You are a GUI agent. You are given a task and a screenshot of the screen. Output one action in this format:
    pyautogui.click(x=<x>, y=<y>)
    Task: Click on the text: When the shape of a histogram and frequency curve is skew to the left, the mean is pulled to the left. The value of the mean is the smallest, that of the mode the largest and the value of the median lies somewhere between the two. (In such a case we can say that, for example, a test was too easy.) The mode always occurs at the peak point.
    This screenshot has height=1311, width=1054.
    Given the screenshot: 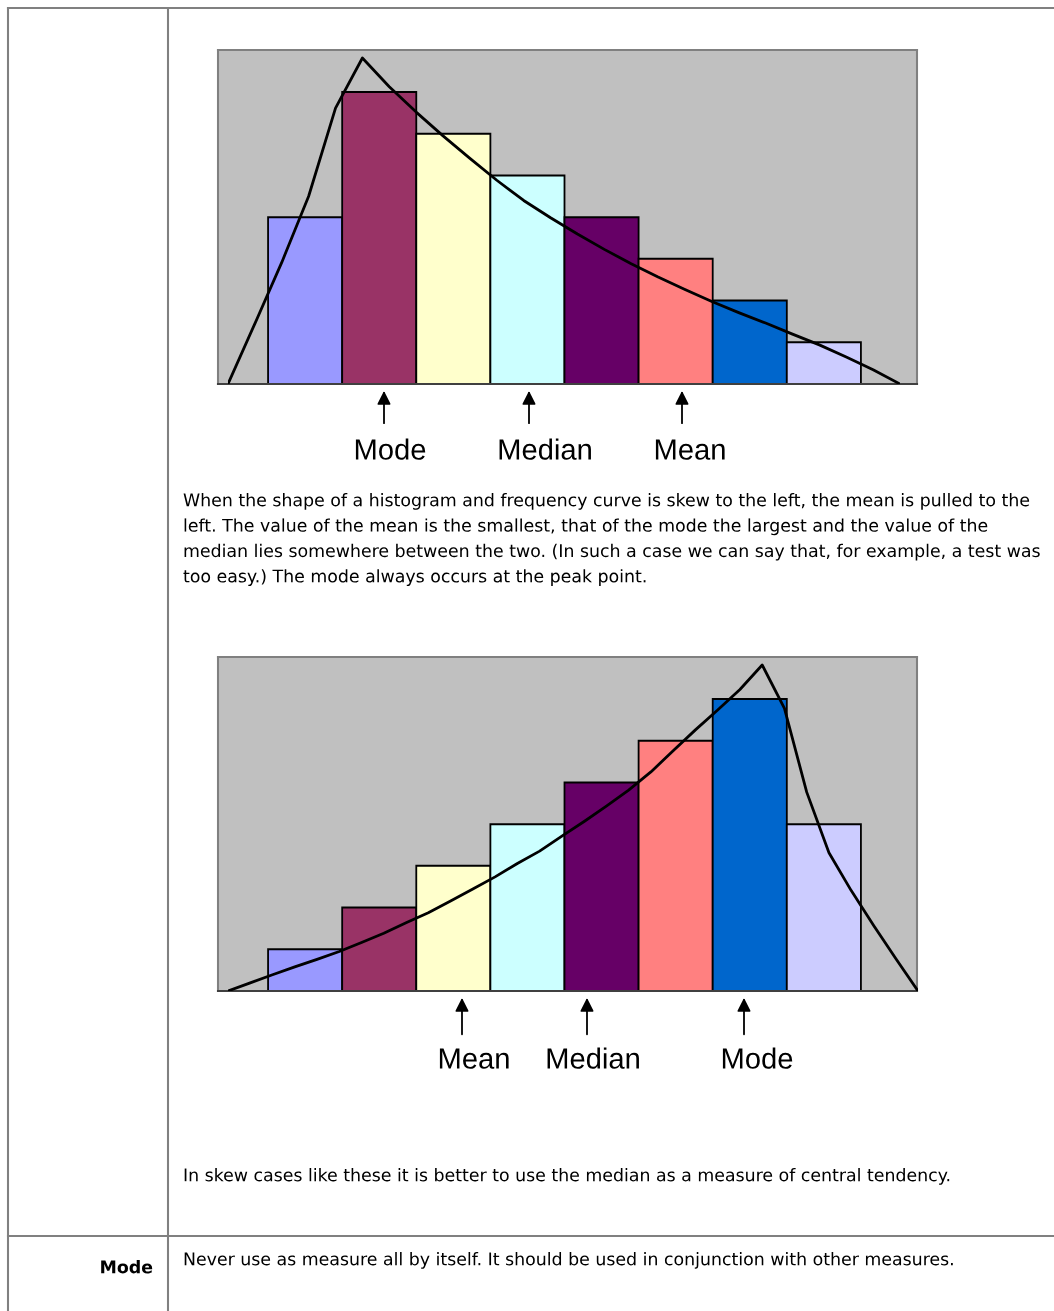 What is the action you would take?
    pyautogui.click(x=611, y=539)
    